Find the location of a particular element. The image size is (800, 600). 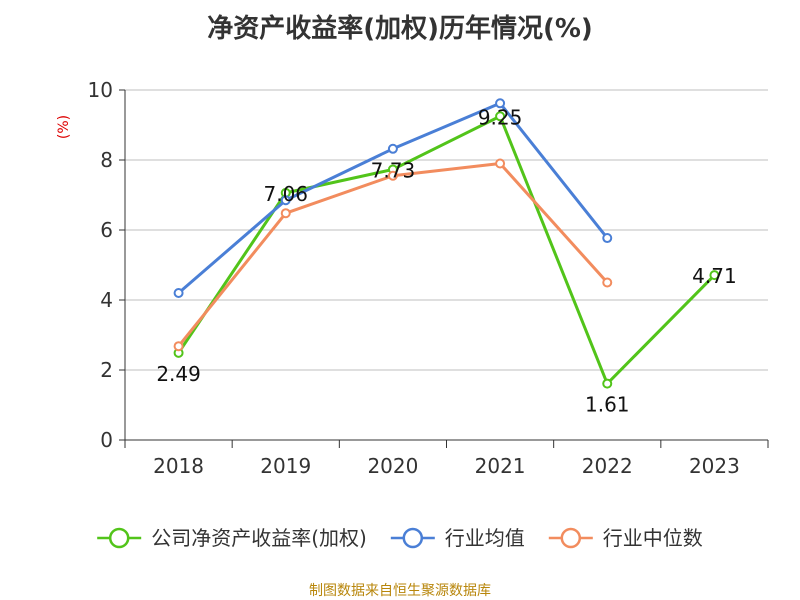

y-tick-label: 4 is located at coordinates (106, 300).